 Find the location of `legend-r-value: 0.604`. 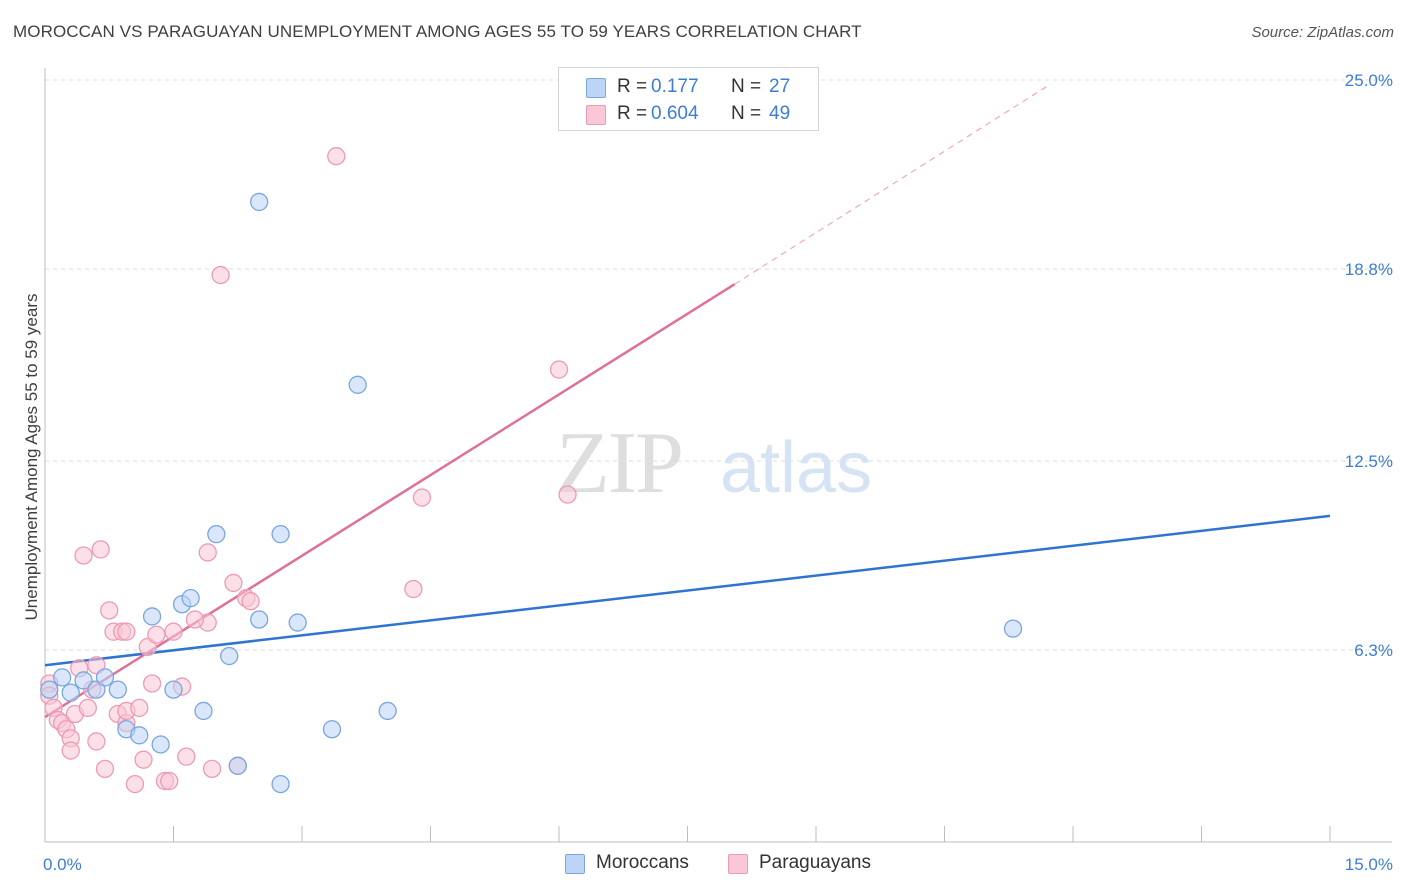

legend-r-value: 0.604 is located at coordinates (675, 113).